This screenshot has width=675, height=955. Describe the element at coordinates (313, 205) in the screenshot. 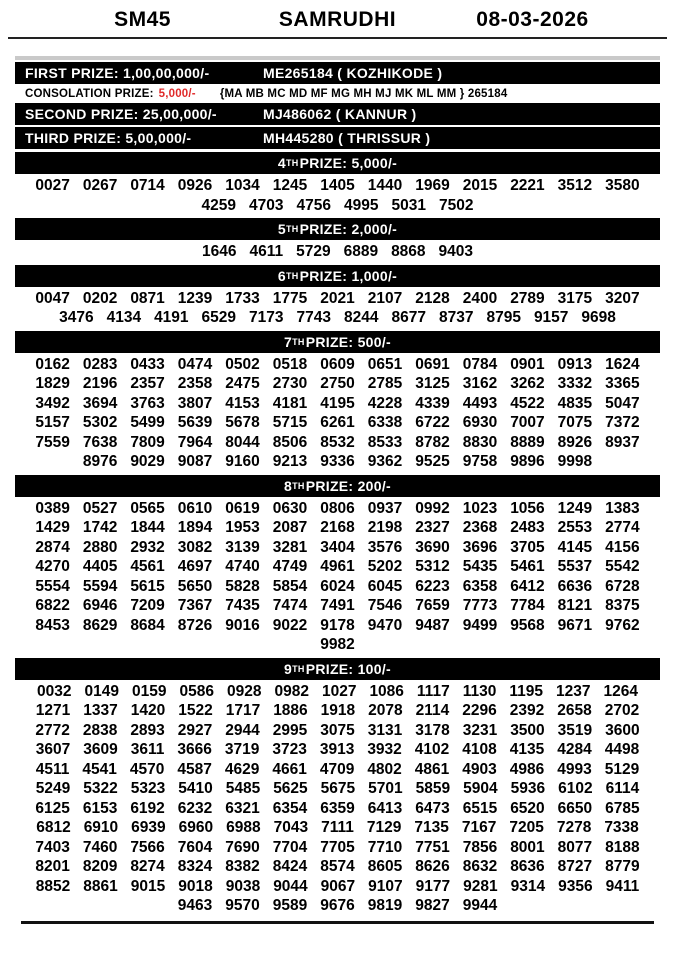

I see `winning-number: 4756` at that location.